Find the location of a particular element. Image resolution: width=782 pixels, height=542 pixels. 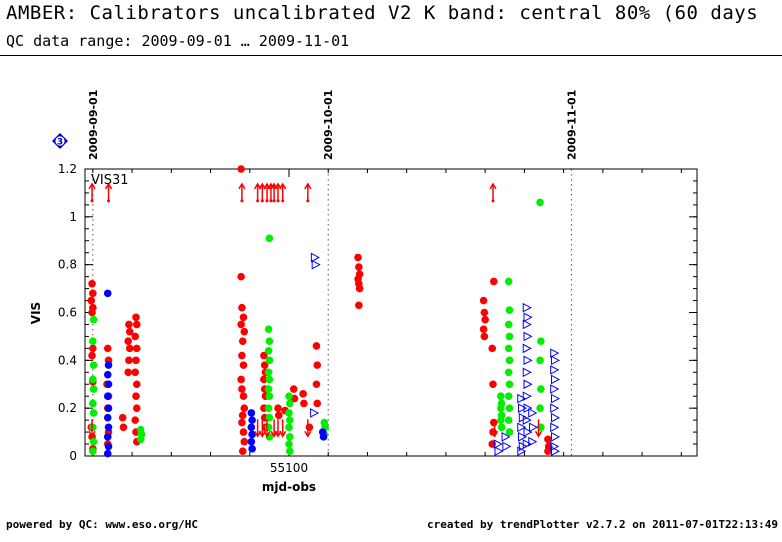

badge-number: 3 is located at coordinates (60, 143).